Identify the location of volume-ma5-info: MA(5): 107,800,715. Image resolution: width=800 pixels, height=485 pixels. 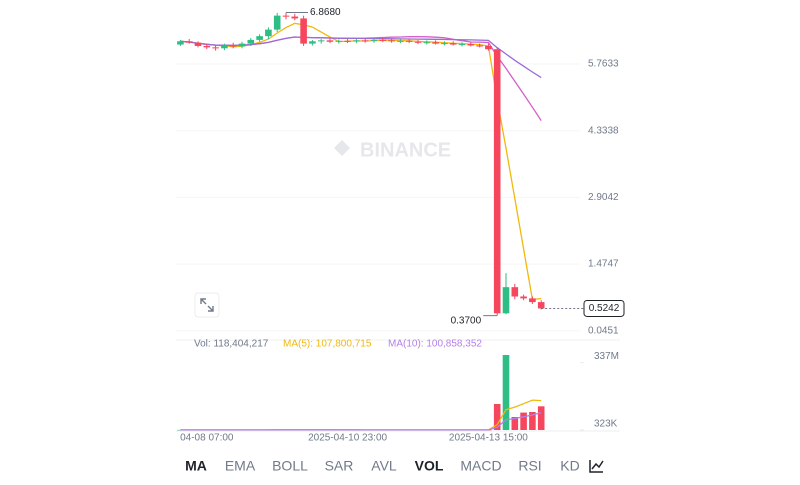
(327, 344).